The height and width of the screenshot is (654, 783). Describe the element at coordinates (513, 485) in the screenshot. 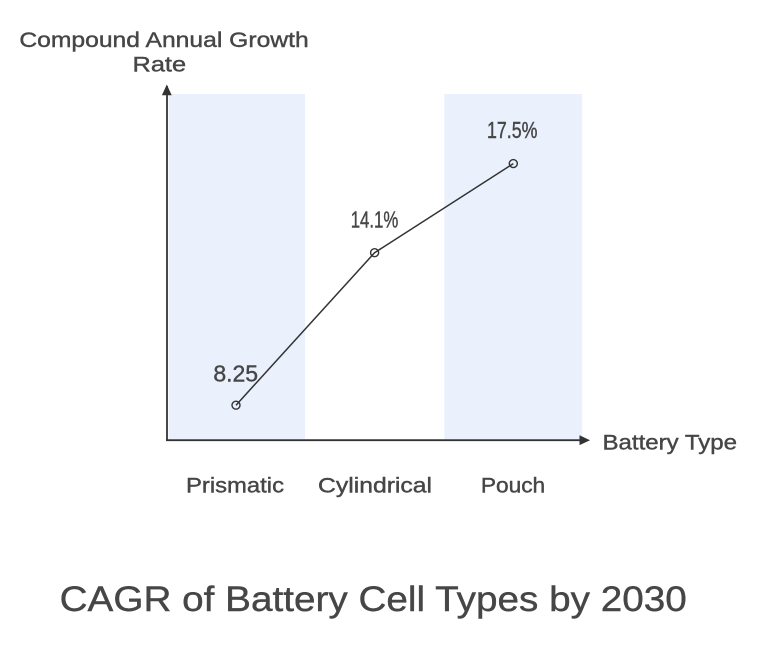

I see `svg-text: Pouch` at that location.